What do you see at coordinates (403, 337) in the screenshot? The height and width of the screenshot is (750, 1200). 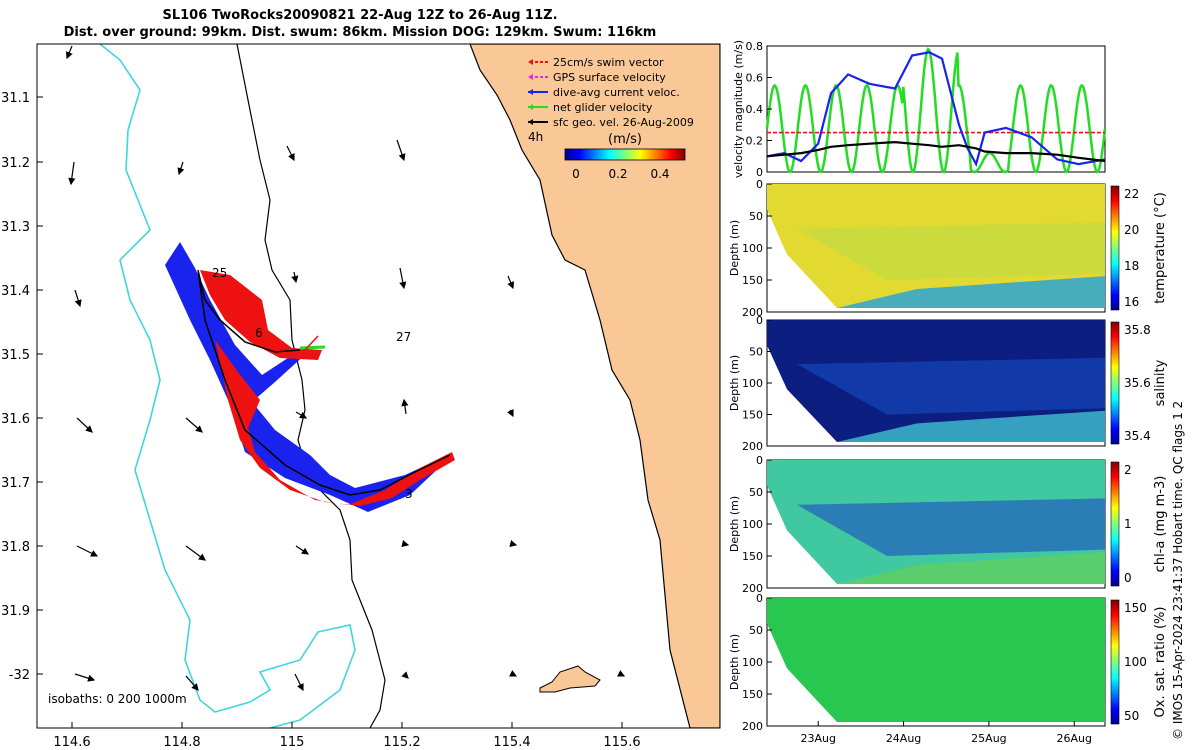 I see `day-label: 27` at bounding box center [403, 337].